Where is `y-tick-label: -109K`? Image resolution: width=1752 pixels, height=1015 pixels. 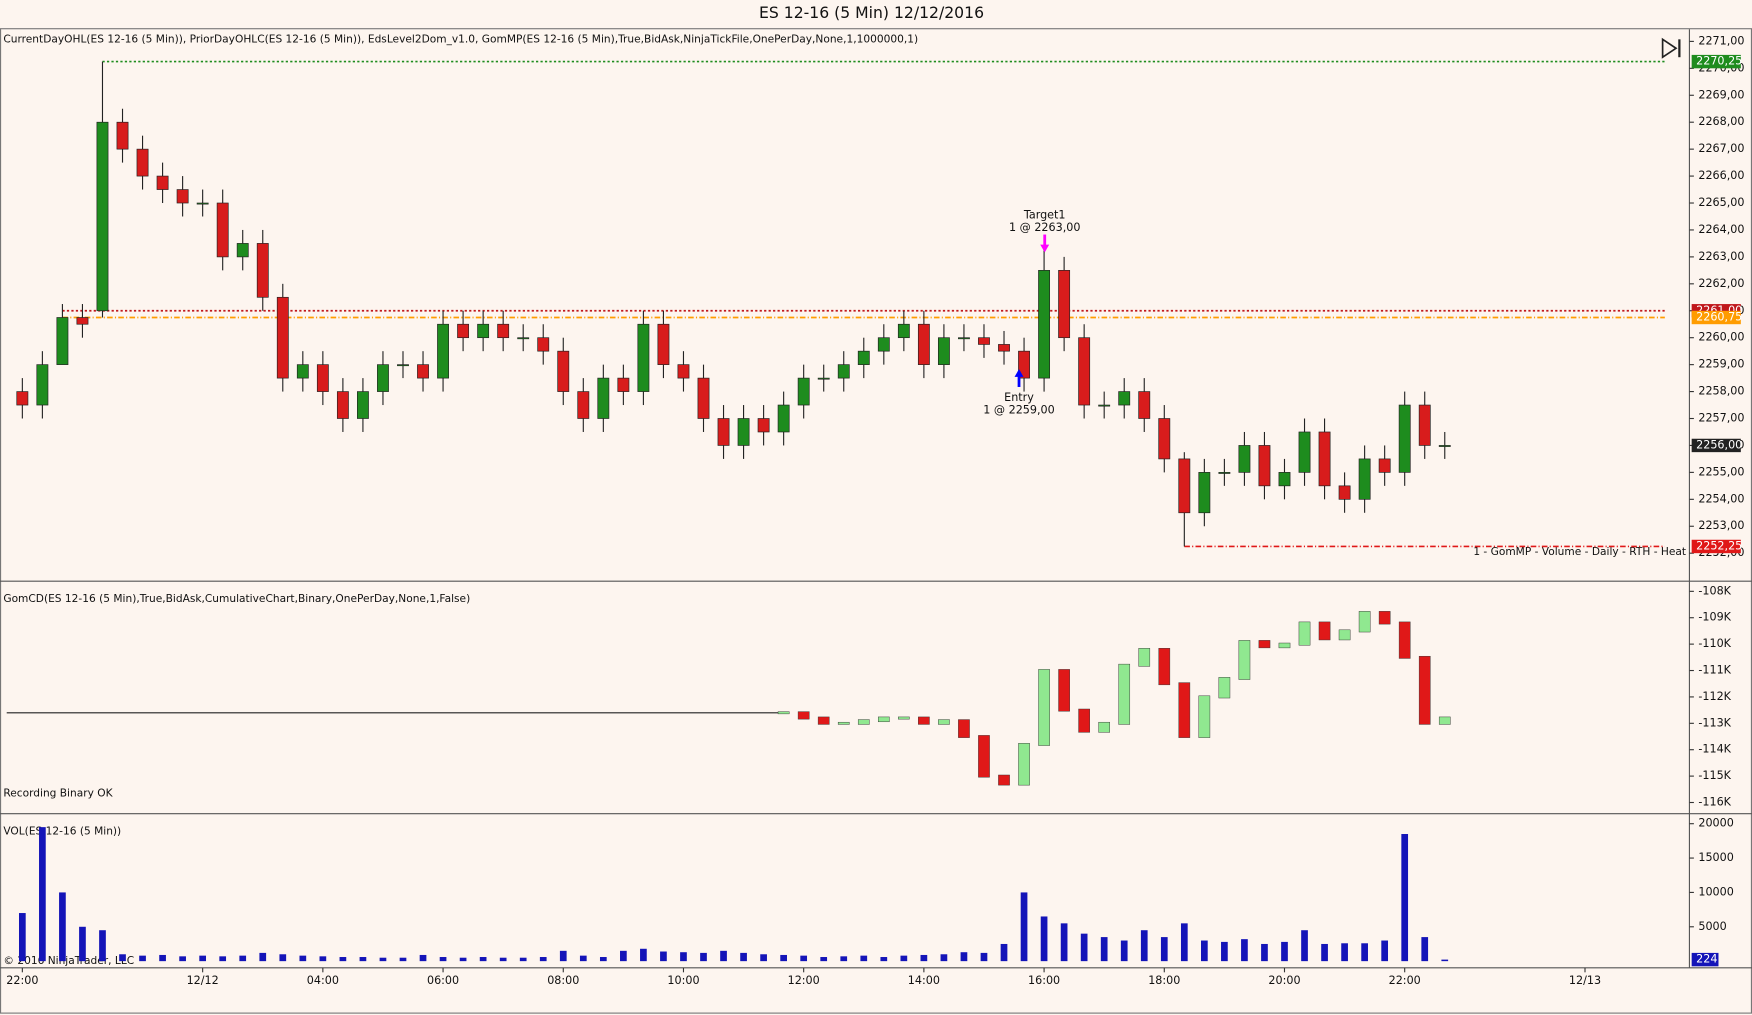 y-tick-label: -109K is located at coordinates (1714, 617).